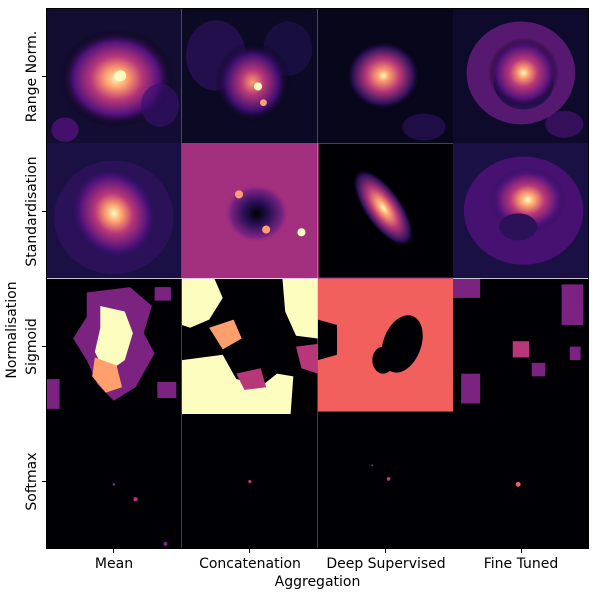  Describe the element at coordinates (114, 211) in the screenshot. I see `cell-standardisation-mean` at that location.